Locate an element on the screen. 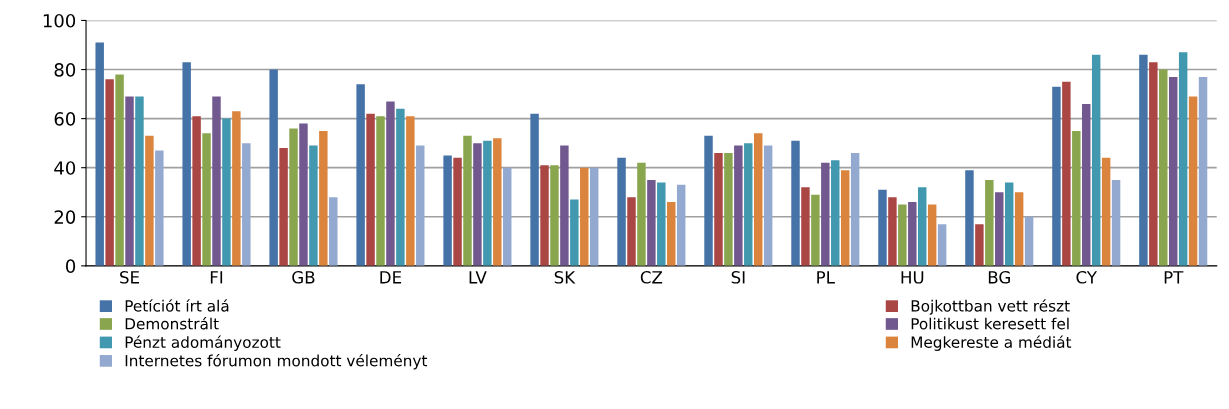 Image resolution: width=1229 pixels, height=409 pixels. legend-label: Pénzt adományozott is located at coordinates (203, 343).